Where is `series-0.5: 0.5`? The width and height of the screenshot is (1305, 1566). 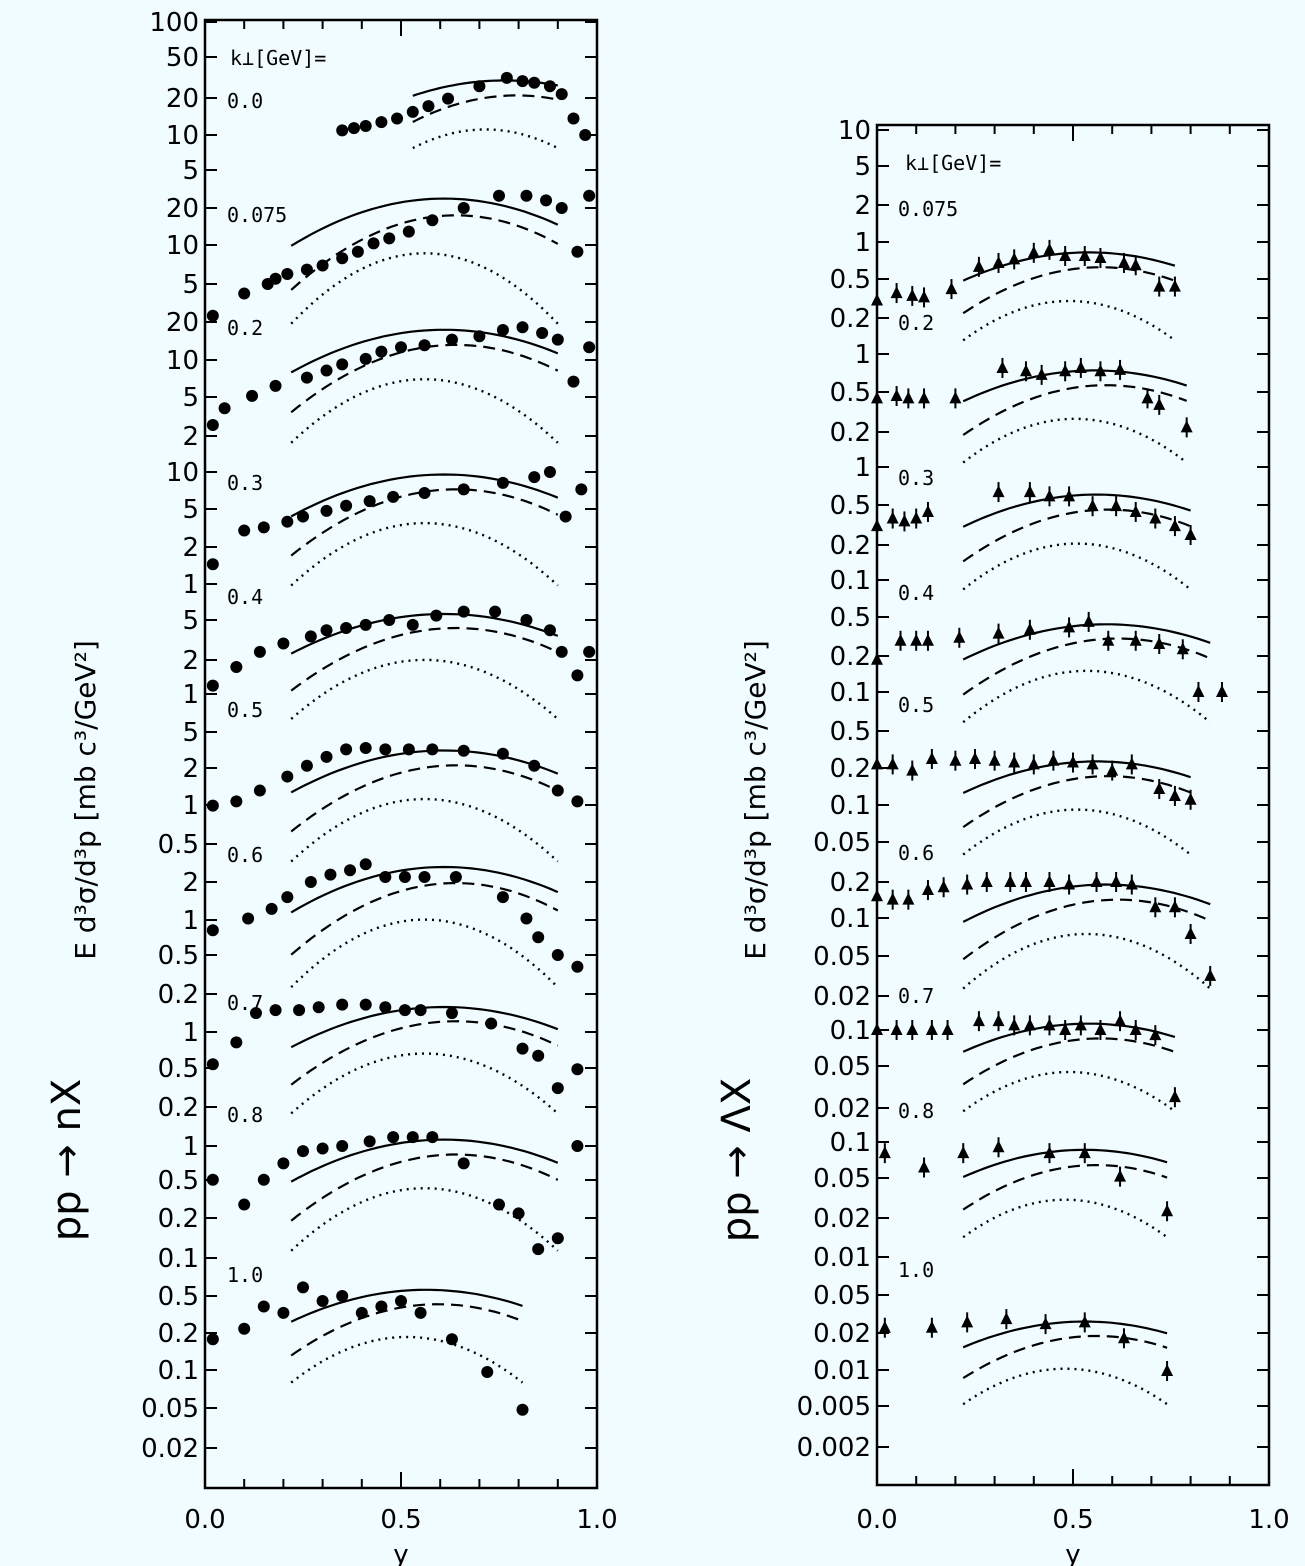
series-0.5: 0.5 is located at coordinates (1034, 774).